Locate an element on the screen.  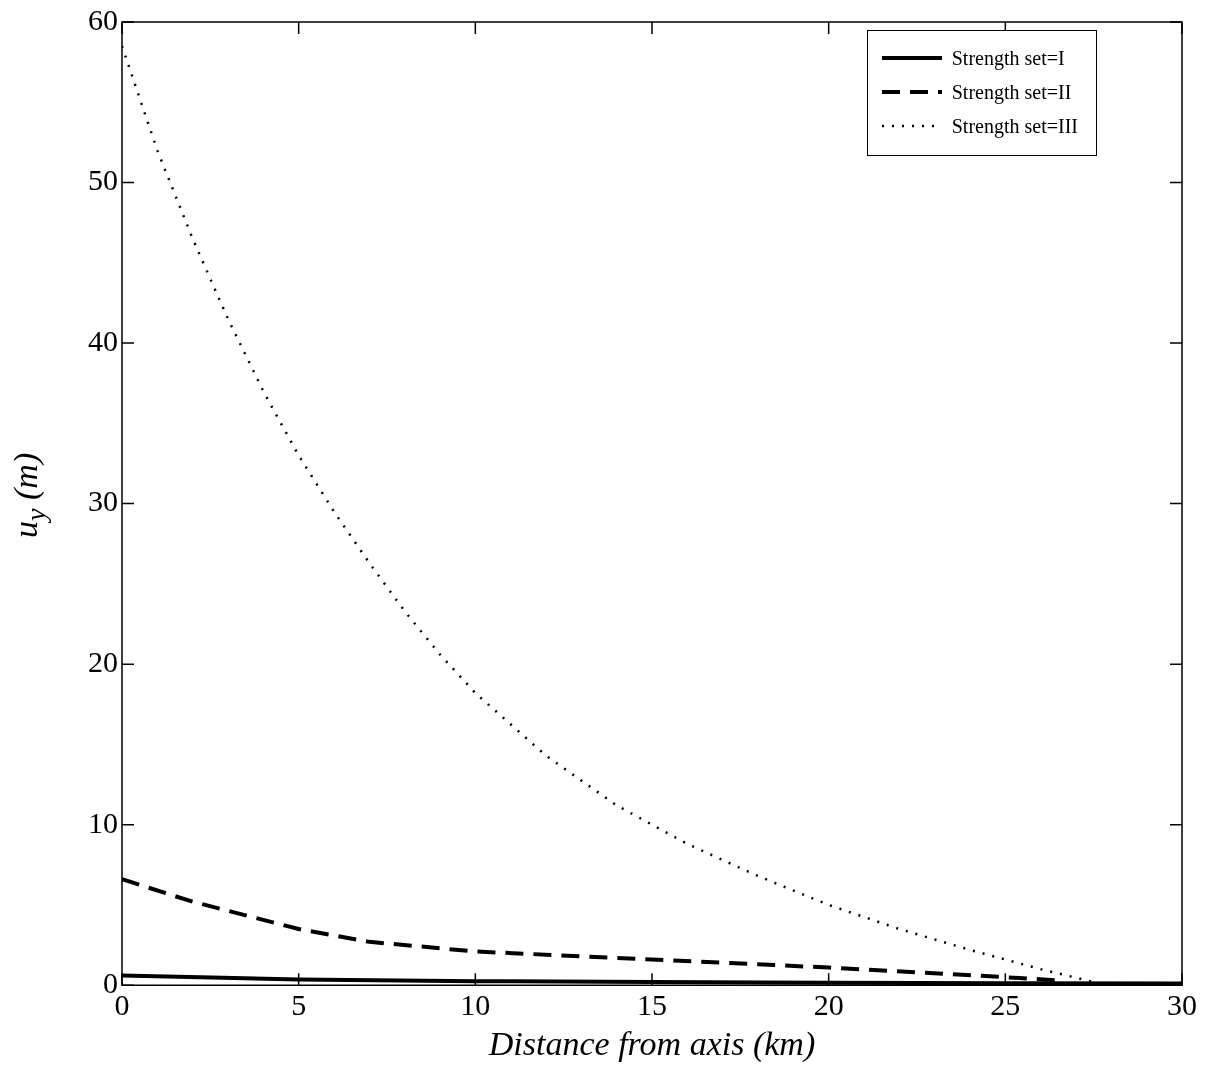
y-tick-label: 30 is located at coordinates (103, 501).